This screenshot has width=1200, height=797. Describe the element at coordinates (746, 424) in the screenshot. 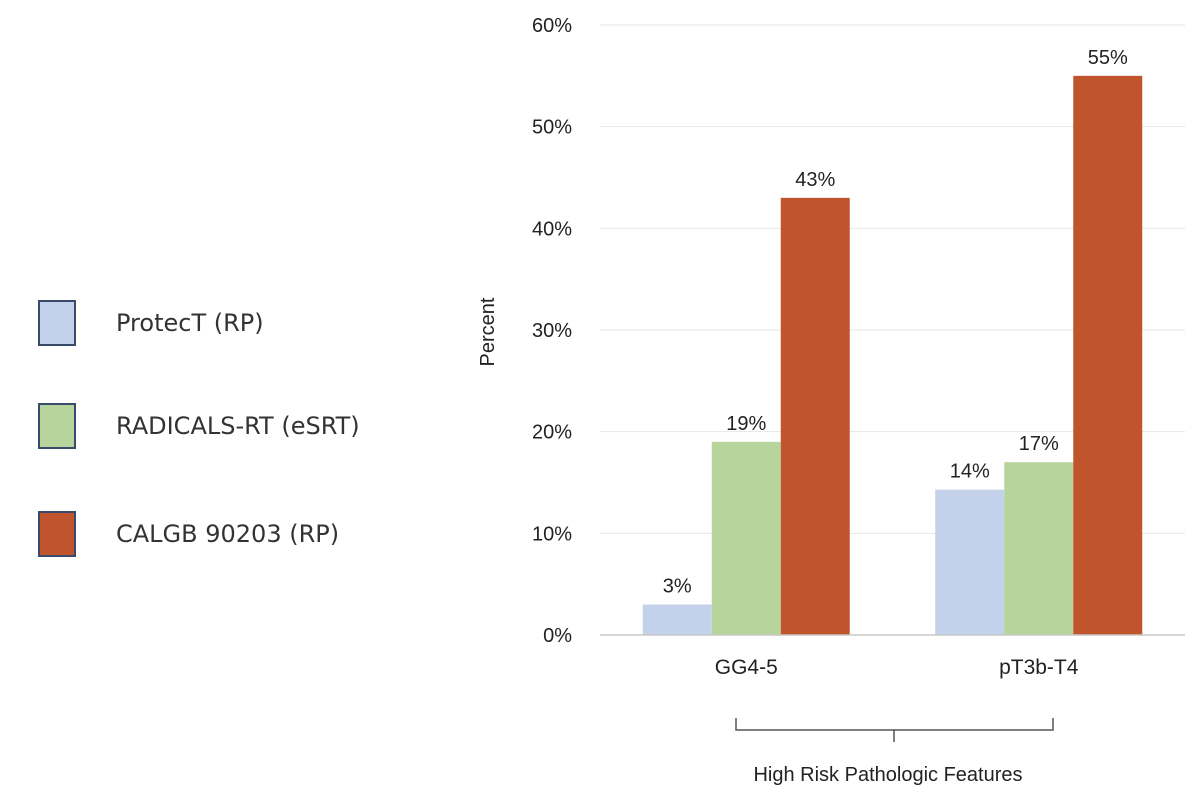

I see `data-label: 19%` at that location.